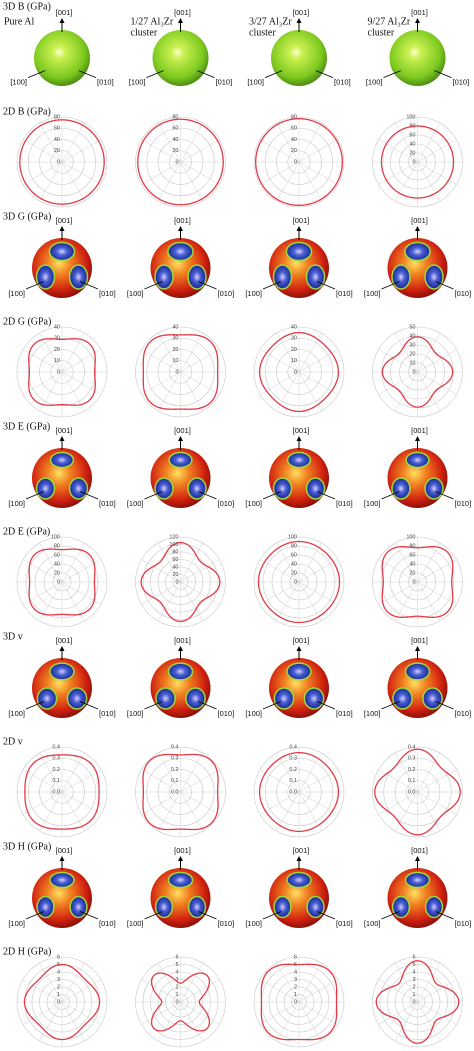 This screenshot has height=1051, width=474. Describe the element at coordinates (27, 846) in the screenshot. I see `row-label: 3D H (GPa)` at that location.